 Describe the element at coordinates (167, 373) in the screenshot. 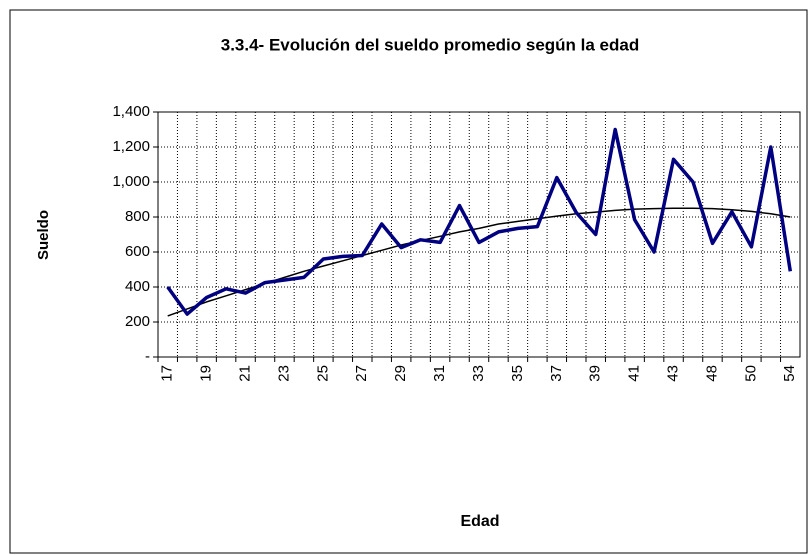

I see `x-tick-label: 17` at that location.